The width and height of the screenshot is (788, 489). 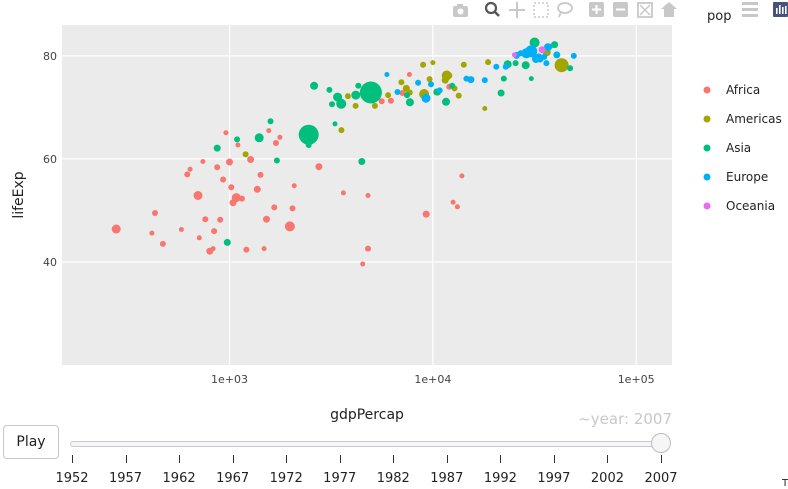 What do you see at coordinates (368, 444) in the screenshot?
I see `slider-track` at bounding box center [368, 444].